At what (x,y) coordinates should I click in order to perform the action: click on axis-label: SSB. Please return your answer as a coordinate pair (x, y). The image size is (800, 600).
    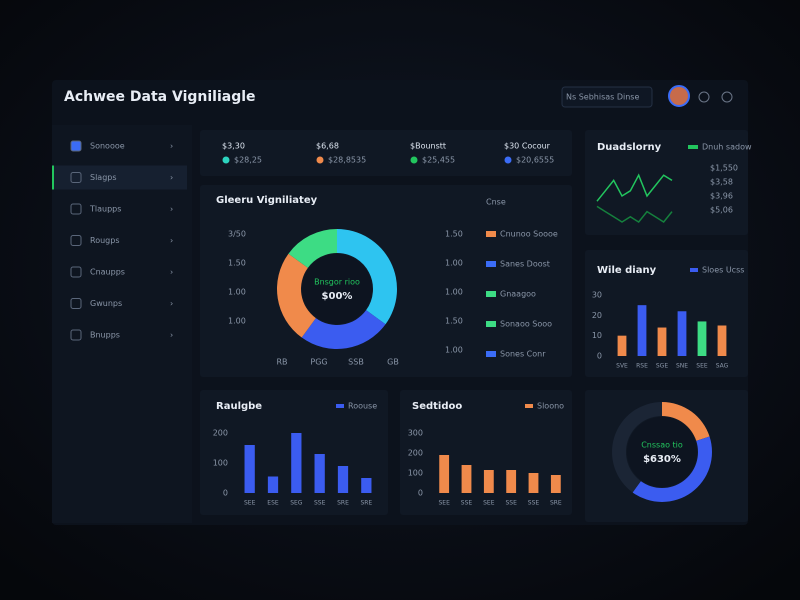
    Looking at the image, I should click on (356, 362).